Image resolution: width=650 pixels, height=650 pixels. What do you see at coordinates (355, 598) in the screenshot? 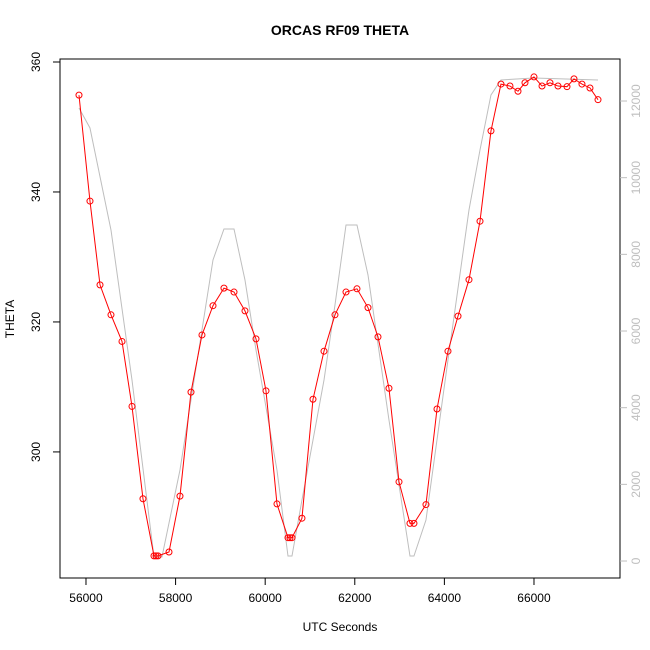
I see `x-tick-label: 62000` at bounding box center [355, 598].